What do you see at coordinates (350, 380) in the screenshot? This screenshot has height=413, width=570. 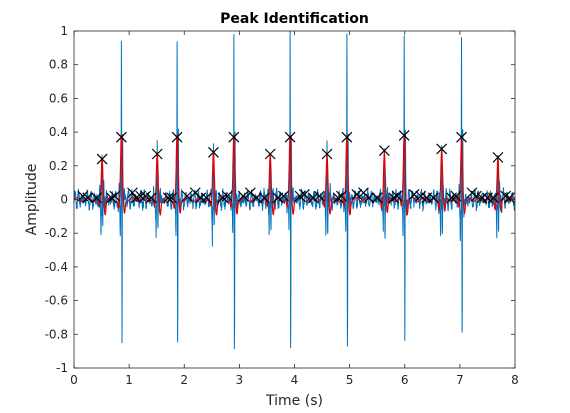 I see `x-tick-label: 5` at bounding box center [350, 380].